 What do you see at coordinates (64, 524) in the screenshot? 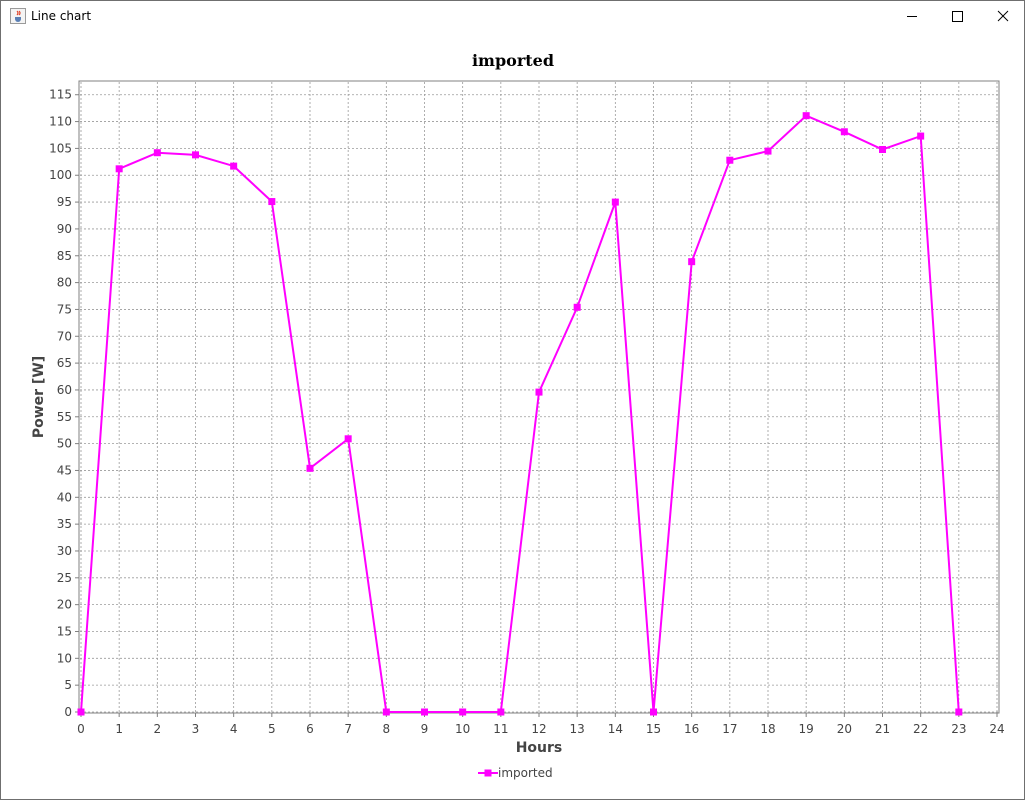
I see `y-tick-label: 35` at bounding box center [64, 524].